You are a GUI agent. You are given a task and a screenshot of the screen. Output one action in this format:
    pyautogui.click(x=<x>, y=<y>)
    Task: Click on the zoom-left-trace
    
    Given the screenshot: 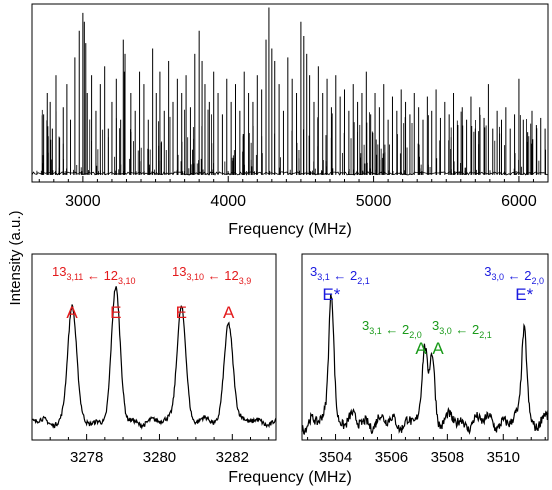 What is the action you would take?
    pyautogui.click(x=154, y=358)
    